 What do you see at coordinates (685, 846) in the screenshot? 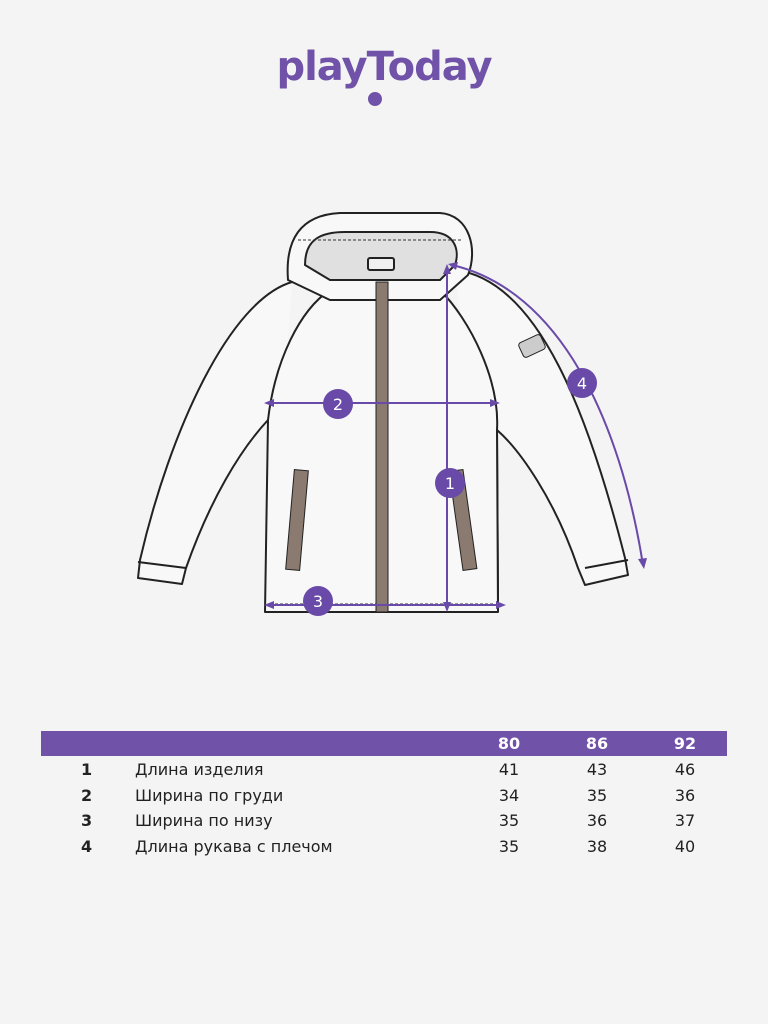
I see `cell-value: 40` at bounding box center [685, 846].